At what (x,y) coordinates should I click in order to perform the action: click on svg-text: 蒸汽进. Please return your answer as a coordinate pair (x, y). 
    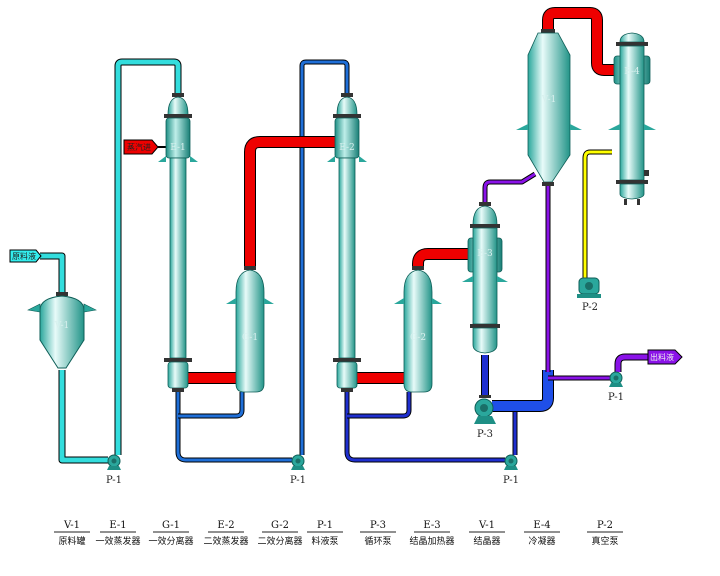
    Looking at the image, I should click on (139, 147).